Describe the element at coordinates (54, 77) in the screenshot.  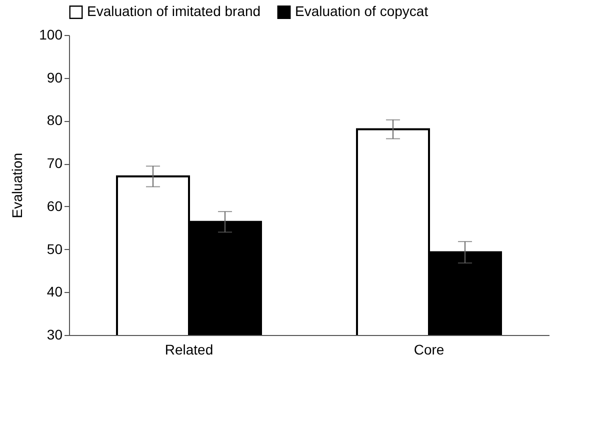
I see `y-tick-label: 90` at that location.